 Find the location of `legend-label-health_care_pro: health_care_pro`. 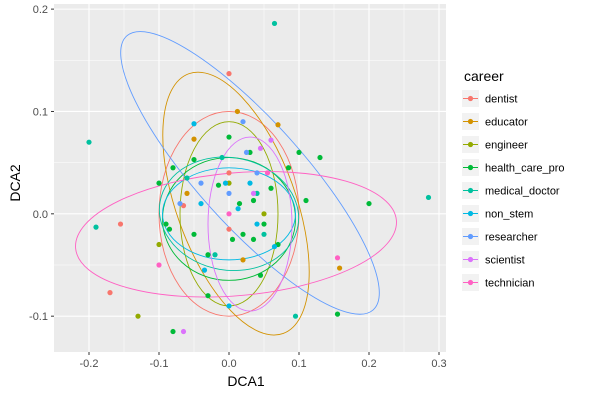

legend-label-health_care_pro: health_care_pro is located at coordinates (525, 169).